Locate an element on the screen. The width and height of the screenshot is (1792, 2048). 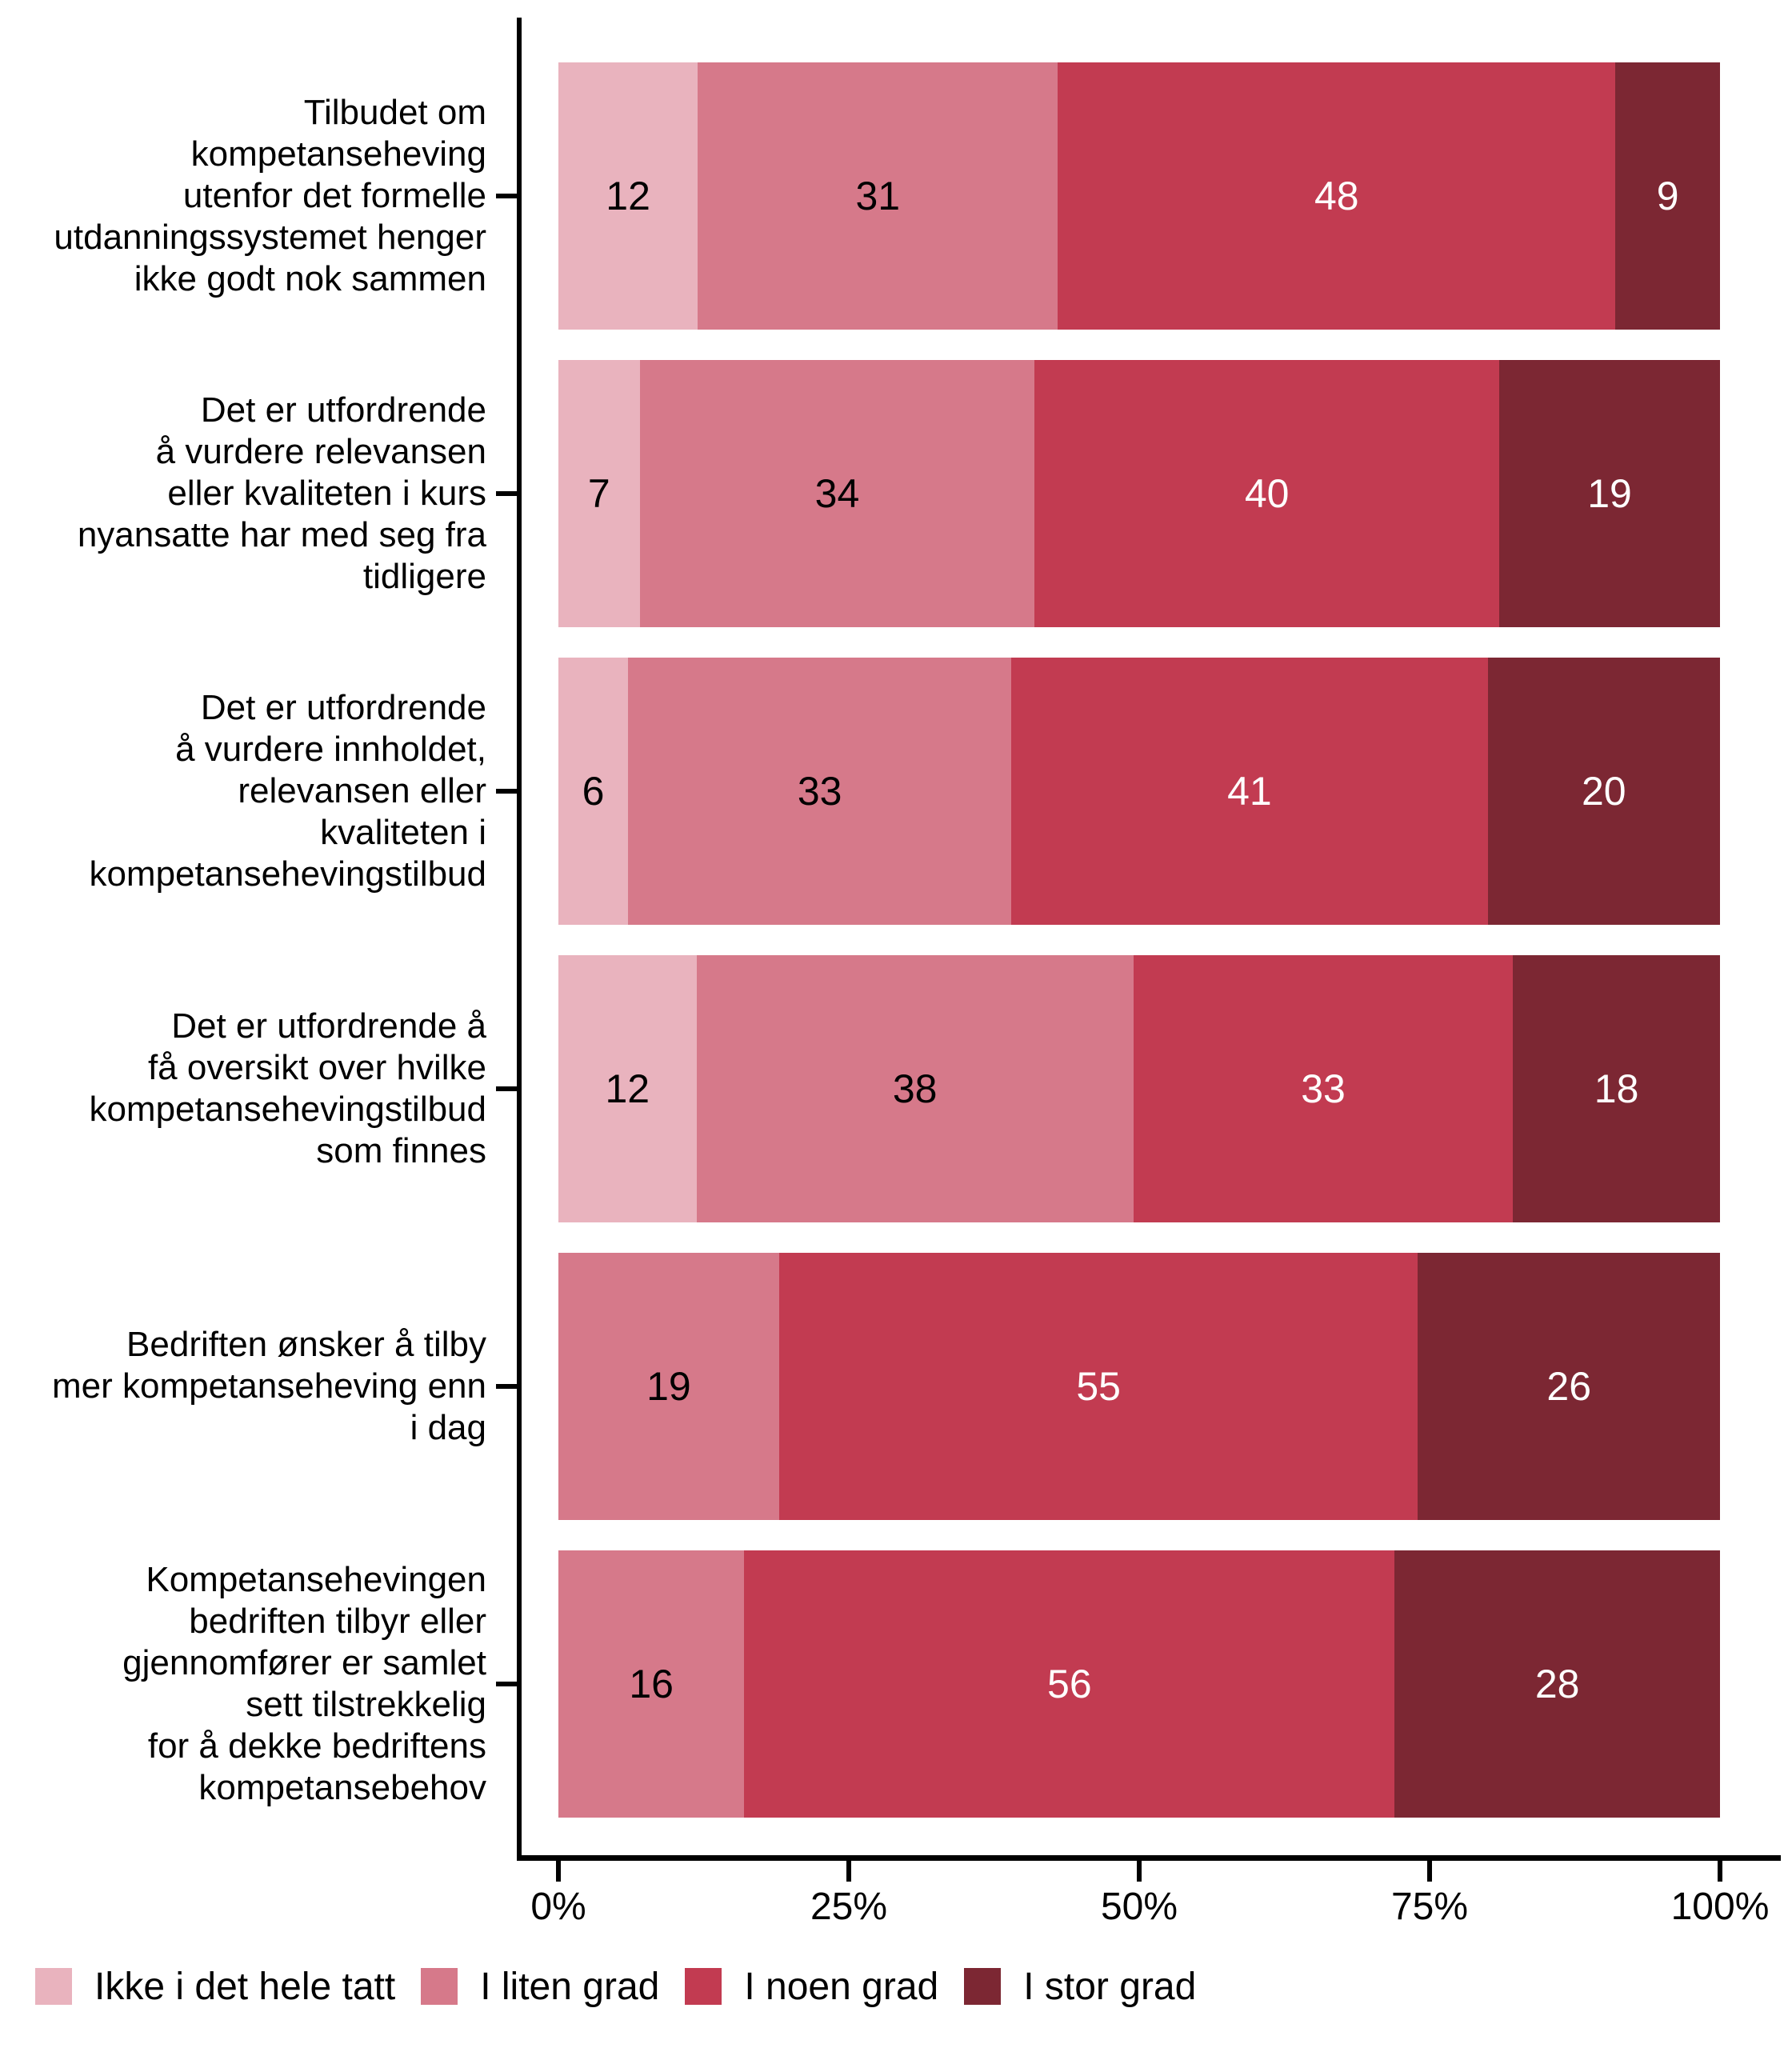
bar-row: 16 56 28 is located at coordinates (1139, 1684).